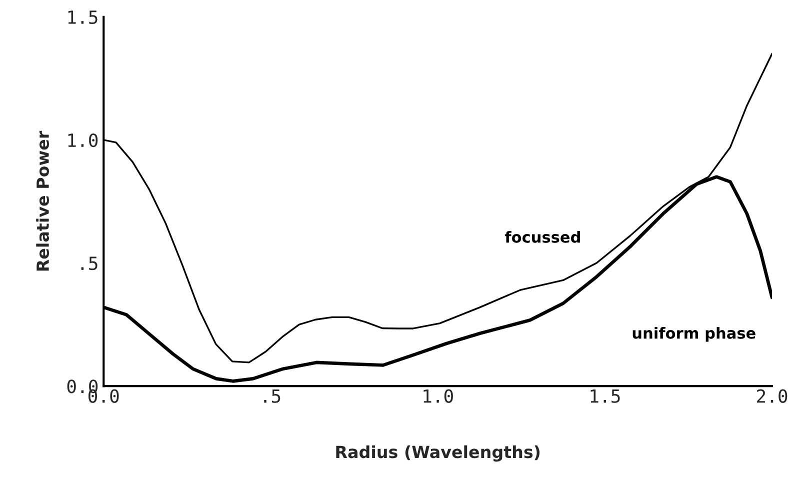  Describe the element at coordinates (605, 396) in the screenshot. I see `x-tick-label: 1.5` at that location.